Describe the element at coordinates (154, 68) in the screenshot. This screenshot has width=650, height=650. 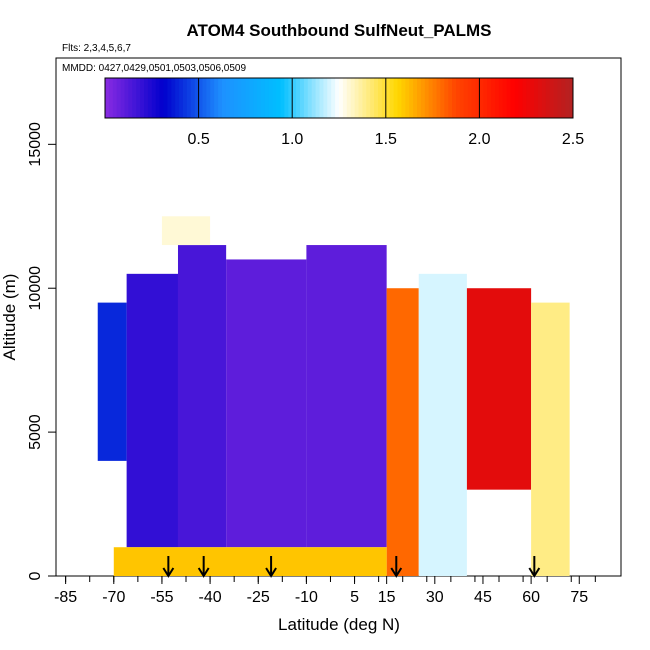
I see `mmdd-annotation: MMDD: 0427,0429,0501,0503,0506,0509` at that location.